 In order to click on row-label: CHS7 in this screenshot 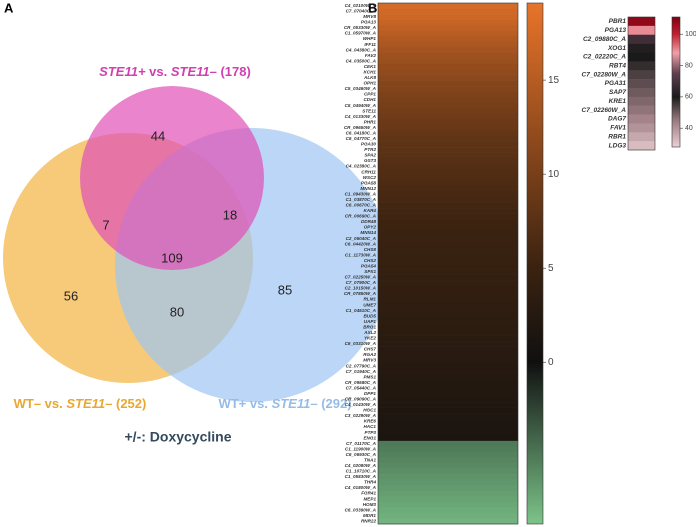, I will do `click(370, 349)`.